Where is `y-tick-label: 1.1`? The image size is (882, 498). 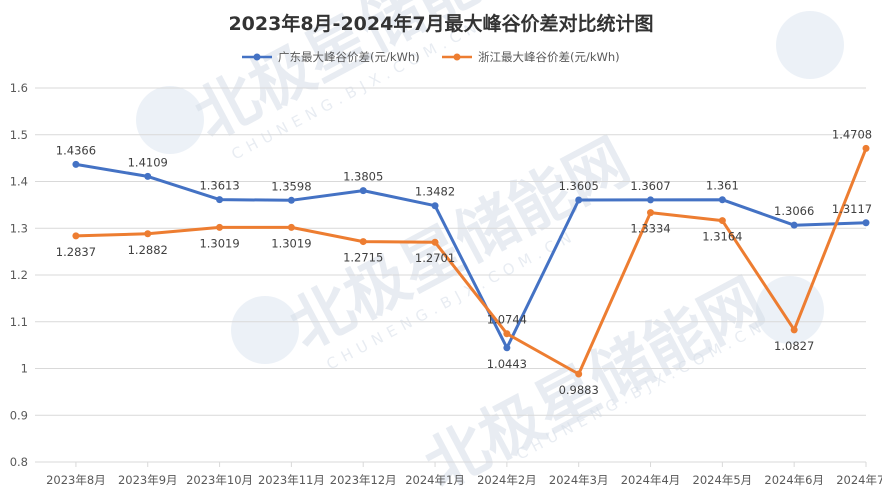 y-tick-label: 1.1 is located at coordinates (19, 322).